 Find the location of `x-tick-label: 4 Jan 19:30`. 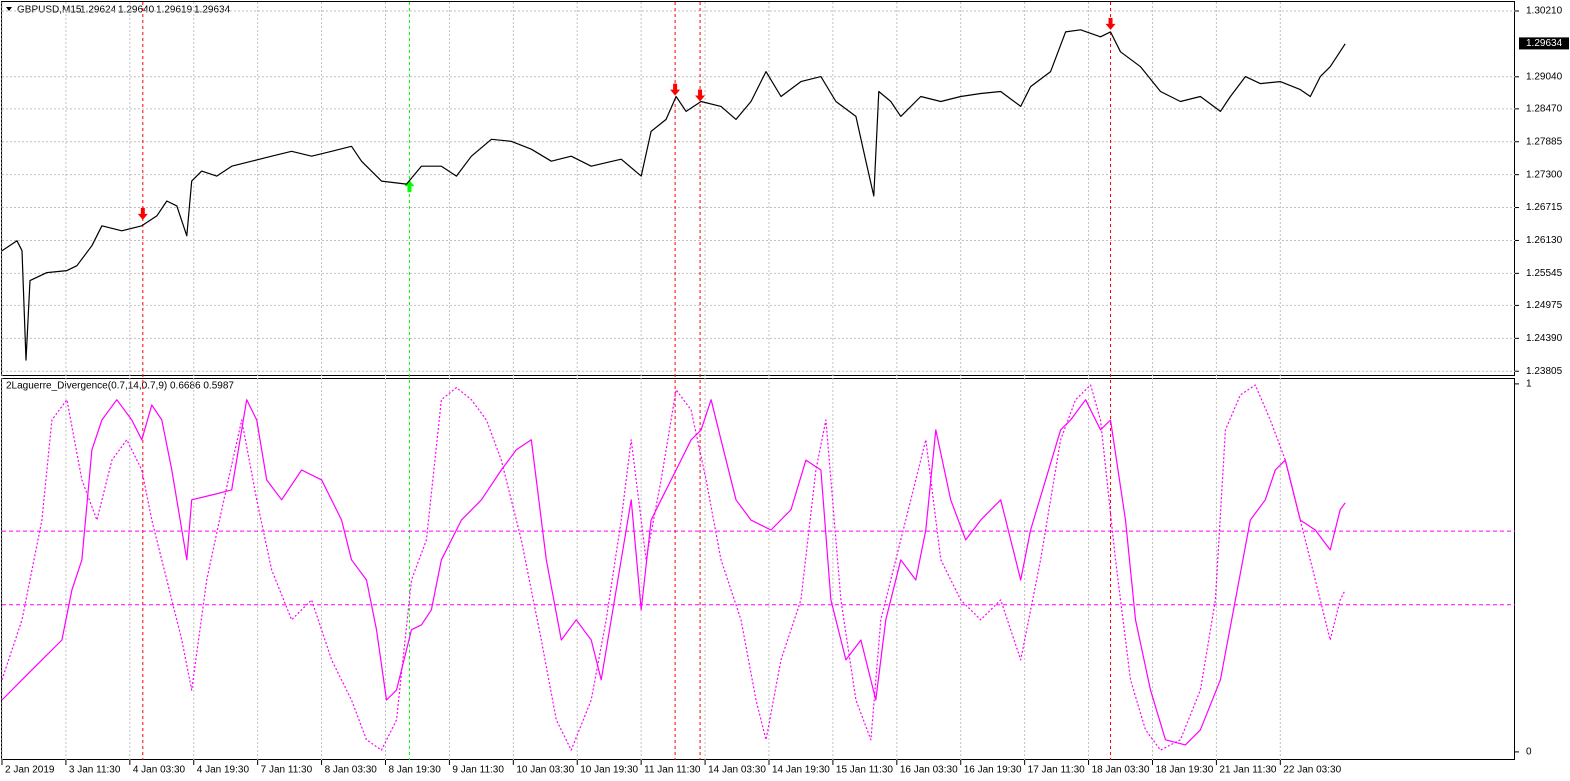

x-tick-label: 4 Jan 19:30 is located at coordinates (223, 770).